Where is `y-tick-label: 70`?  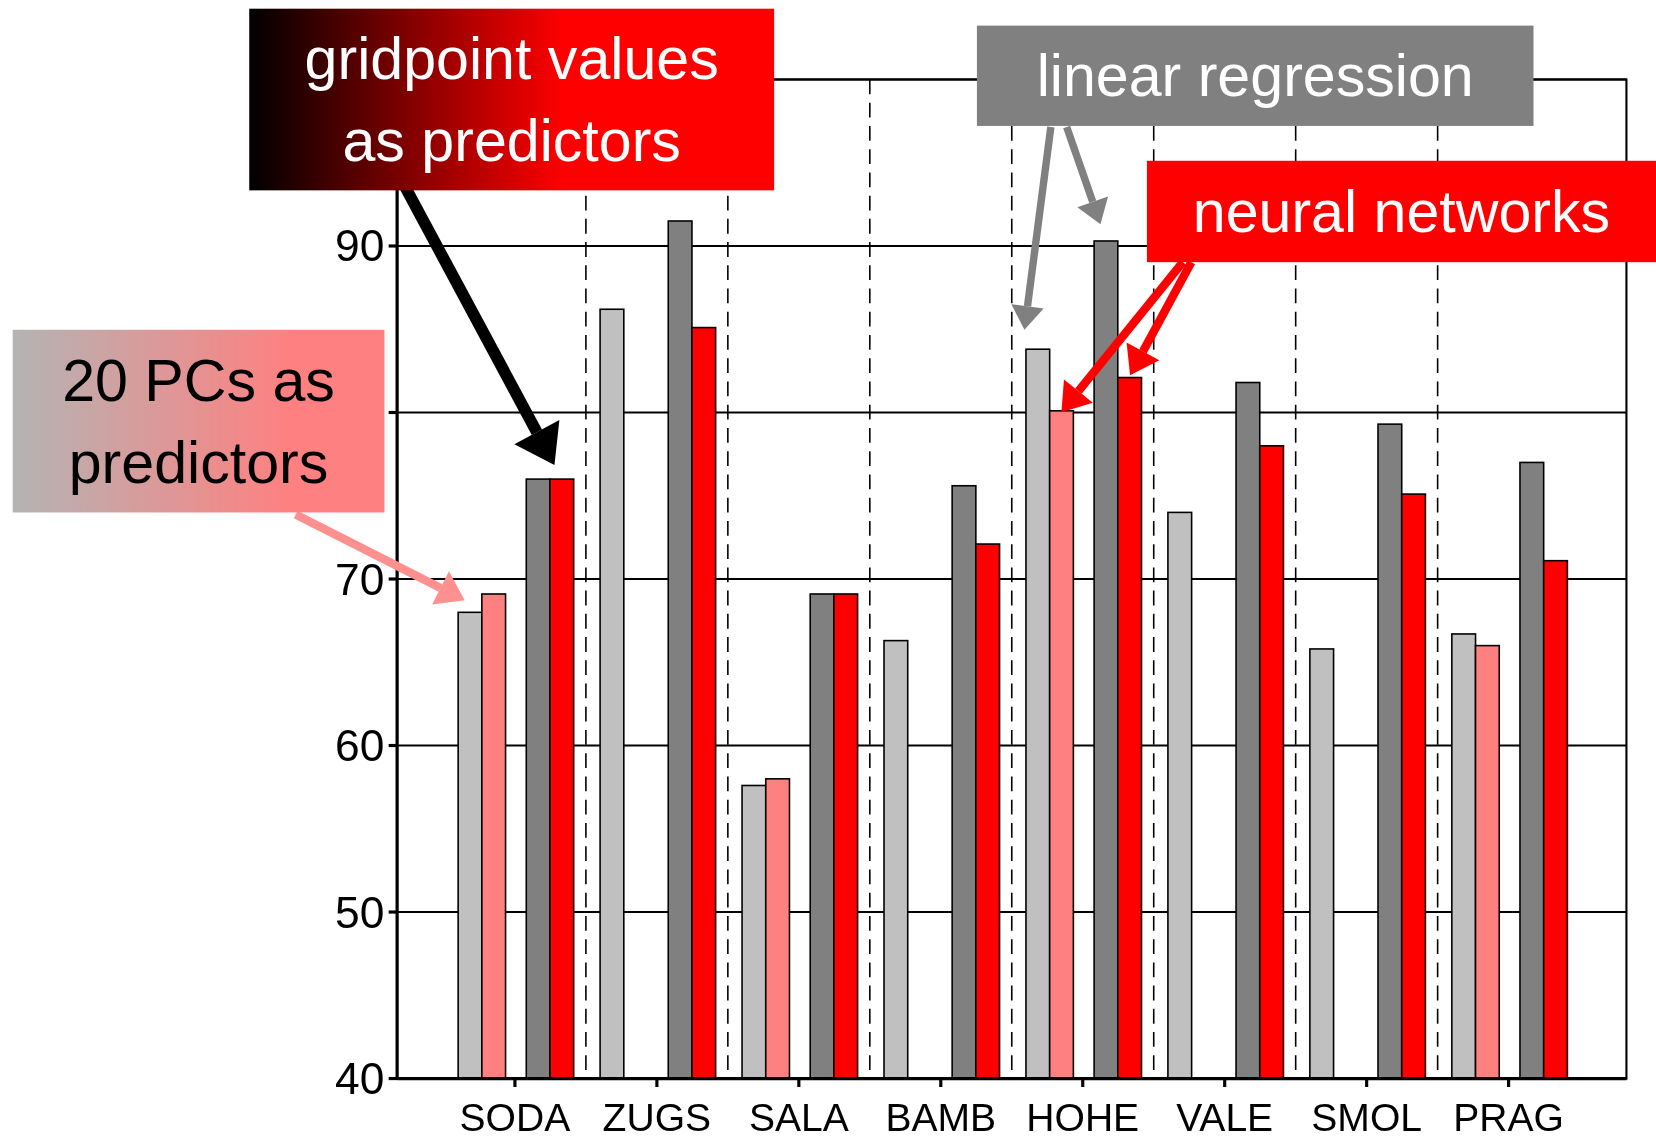
y-tick-label: 70 is located at coordinates (360, 579).